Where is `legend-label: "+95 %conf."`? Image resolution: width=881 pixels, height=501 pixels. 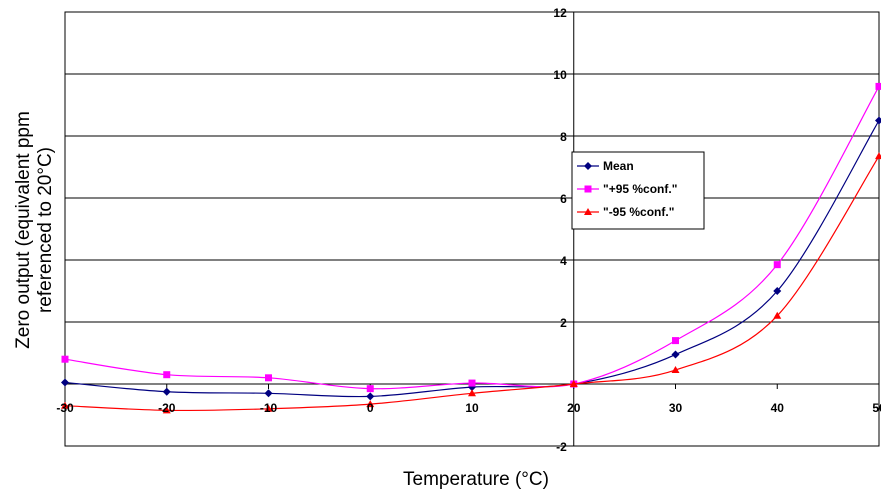 legend-label: "+95 %conf." is located at coordinates (640, 189).